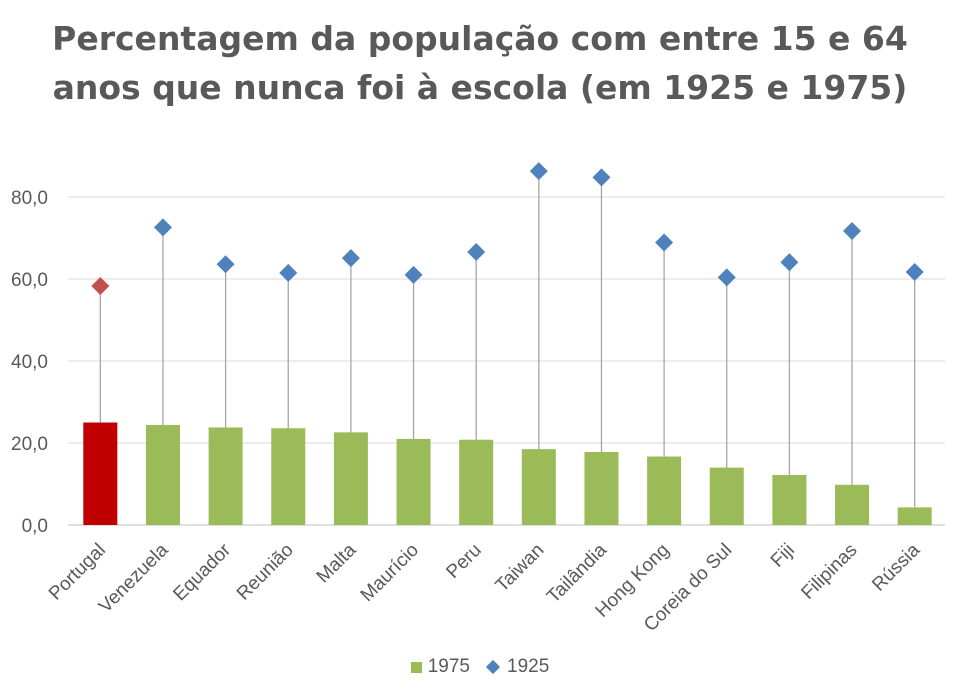 This screenshot has height=697, width=960. What do you see at coordinates (77, 572) in the screenshot?
I see `category-label: Portugal` at bounding box center [77, 572].